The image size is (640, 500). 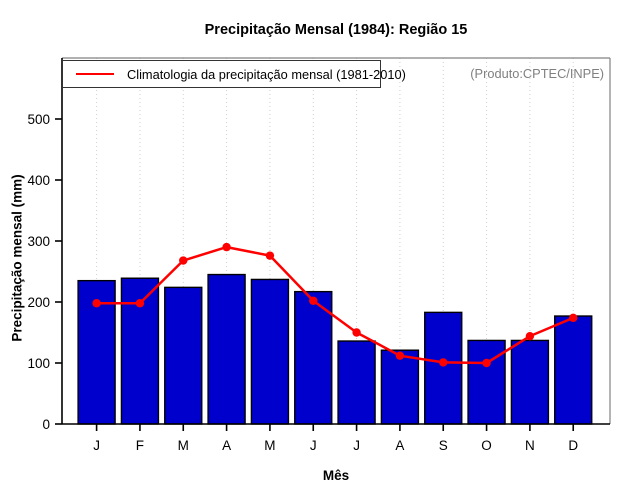 I want to click on x-tick-label: N, so click(x=530, y=445).